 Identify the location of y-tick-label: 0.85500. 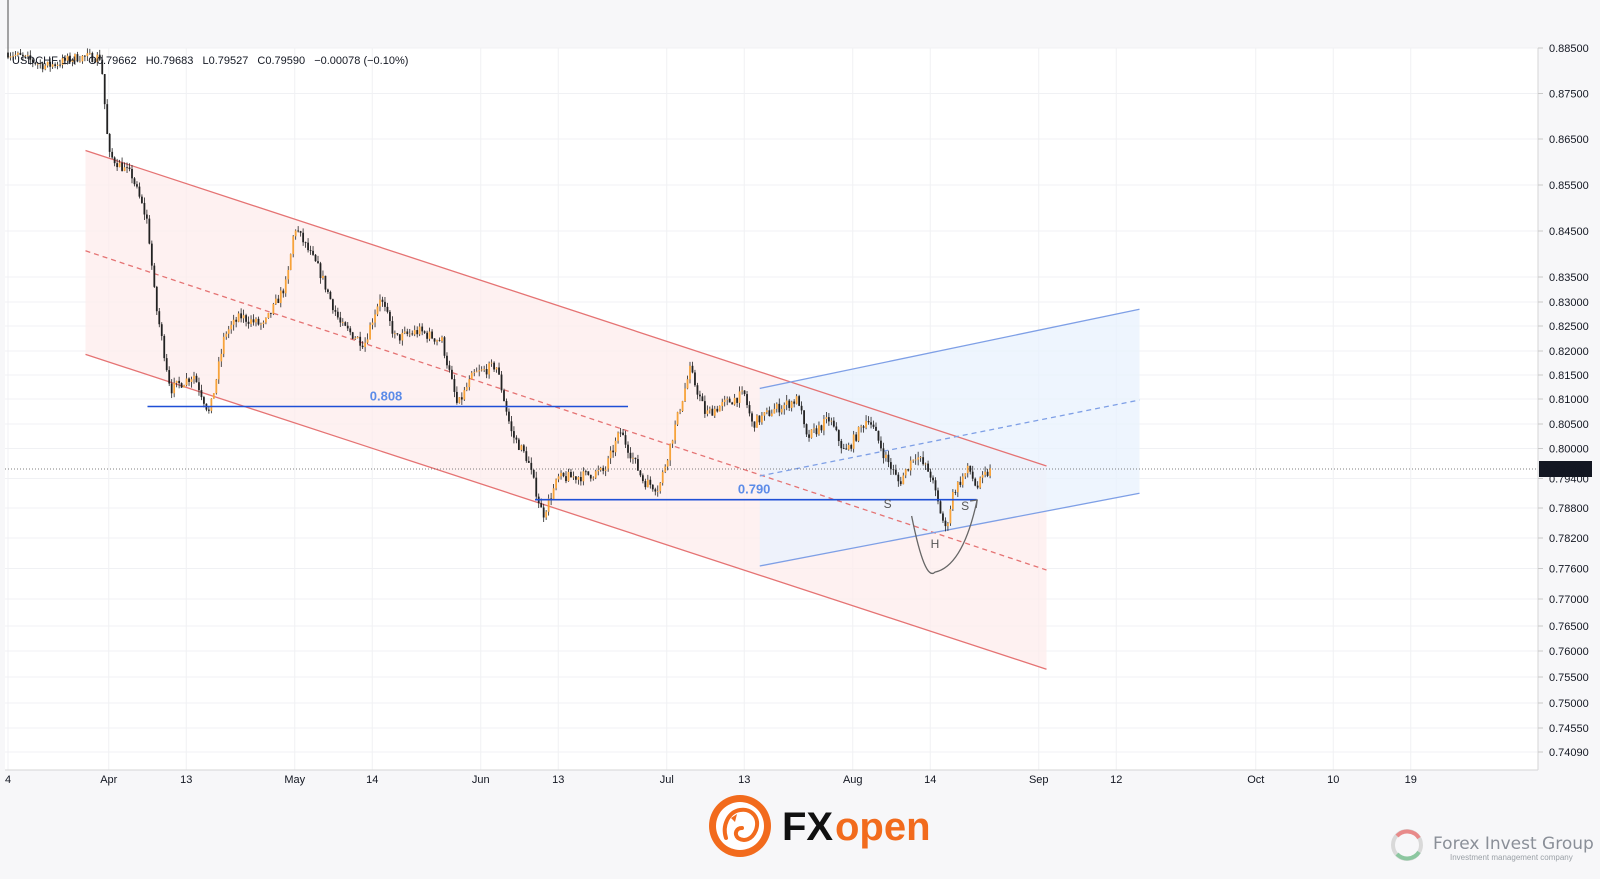
(1569, 186).